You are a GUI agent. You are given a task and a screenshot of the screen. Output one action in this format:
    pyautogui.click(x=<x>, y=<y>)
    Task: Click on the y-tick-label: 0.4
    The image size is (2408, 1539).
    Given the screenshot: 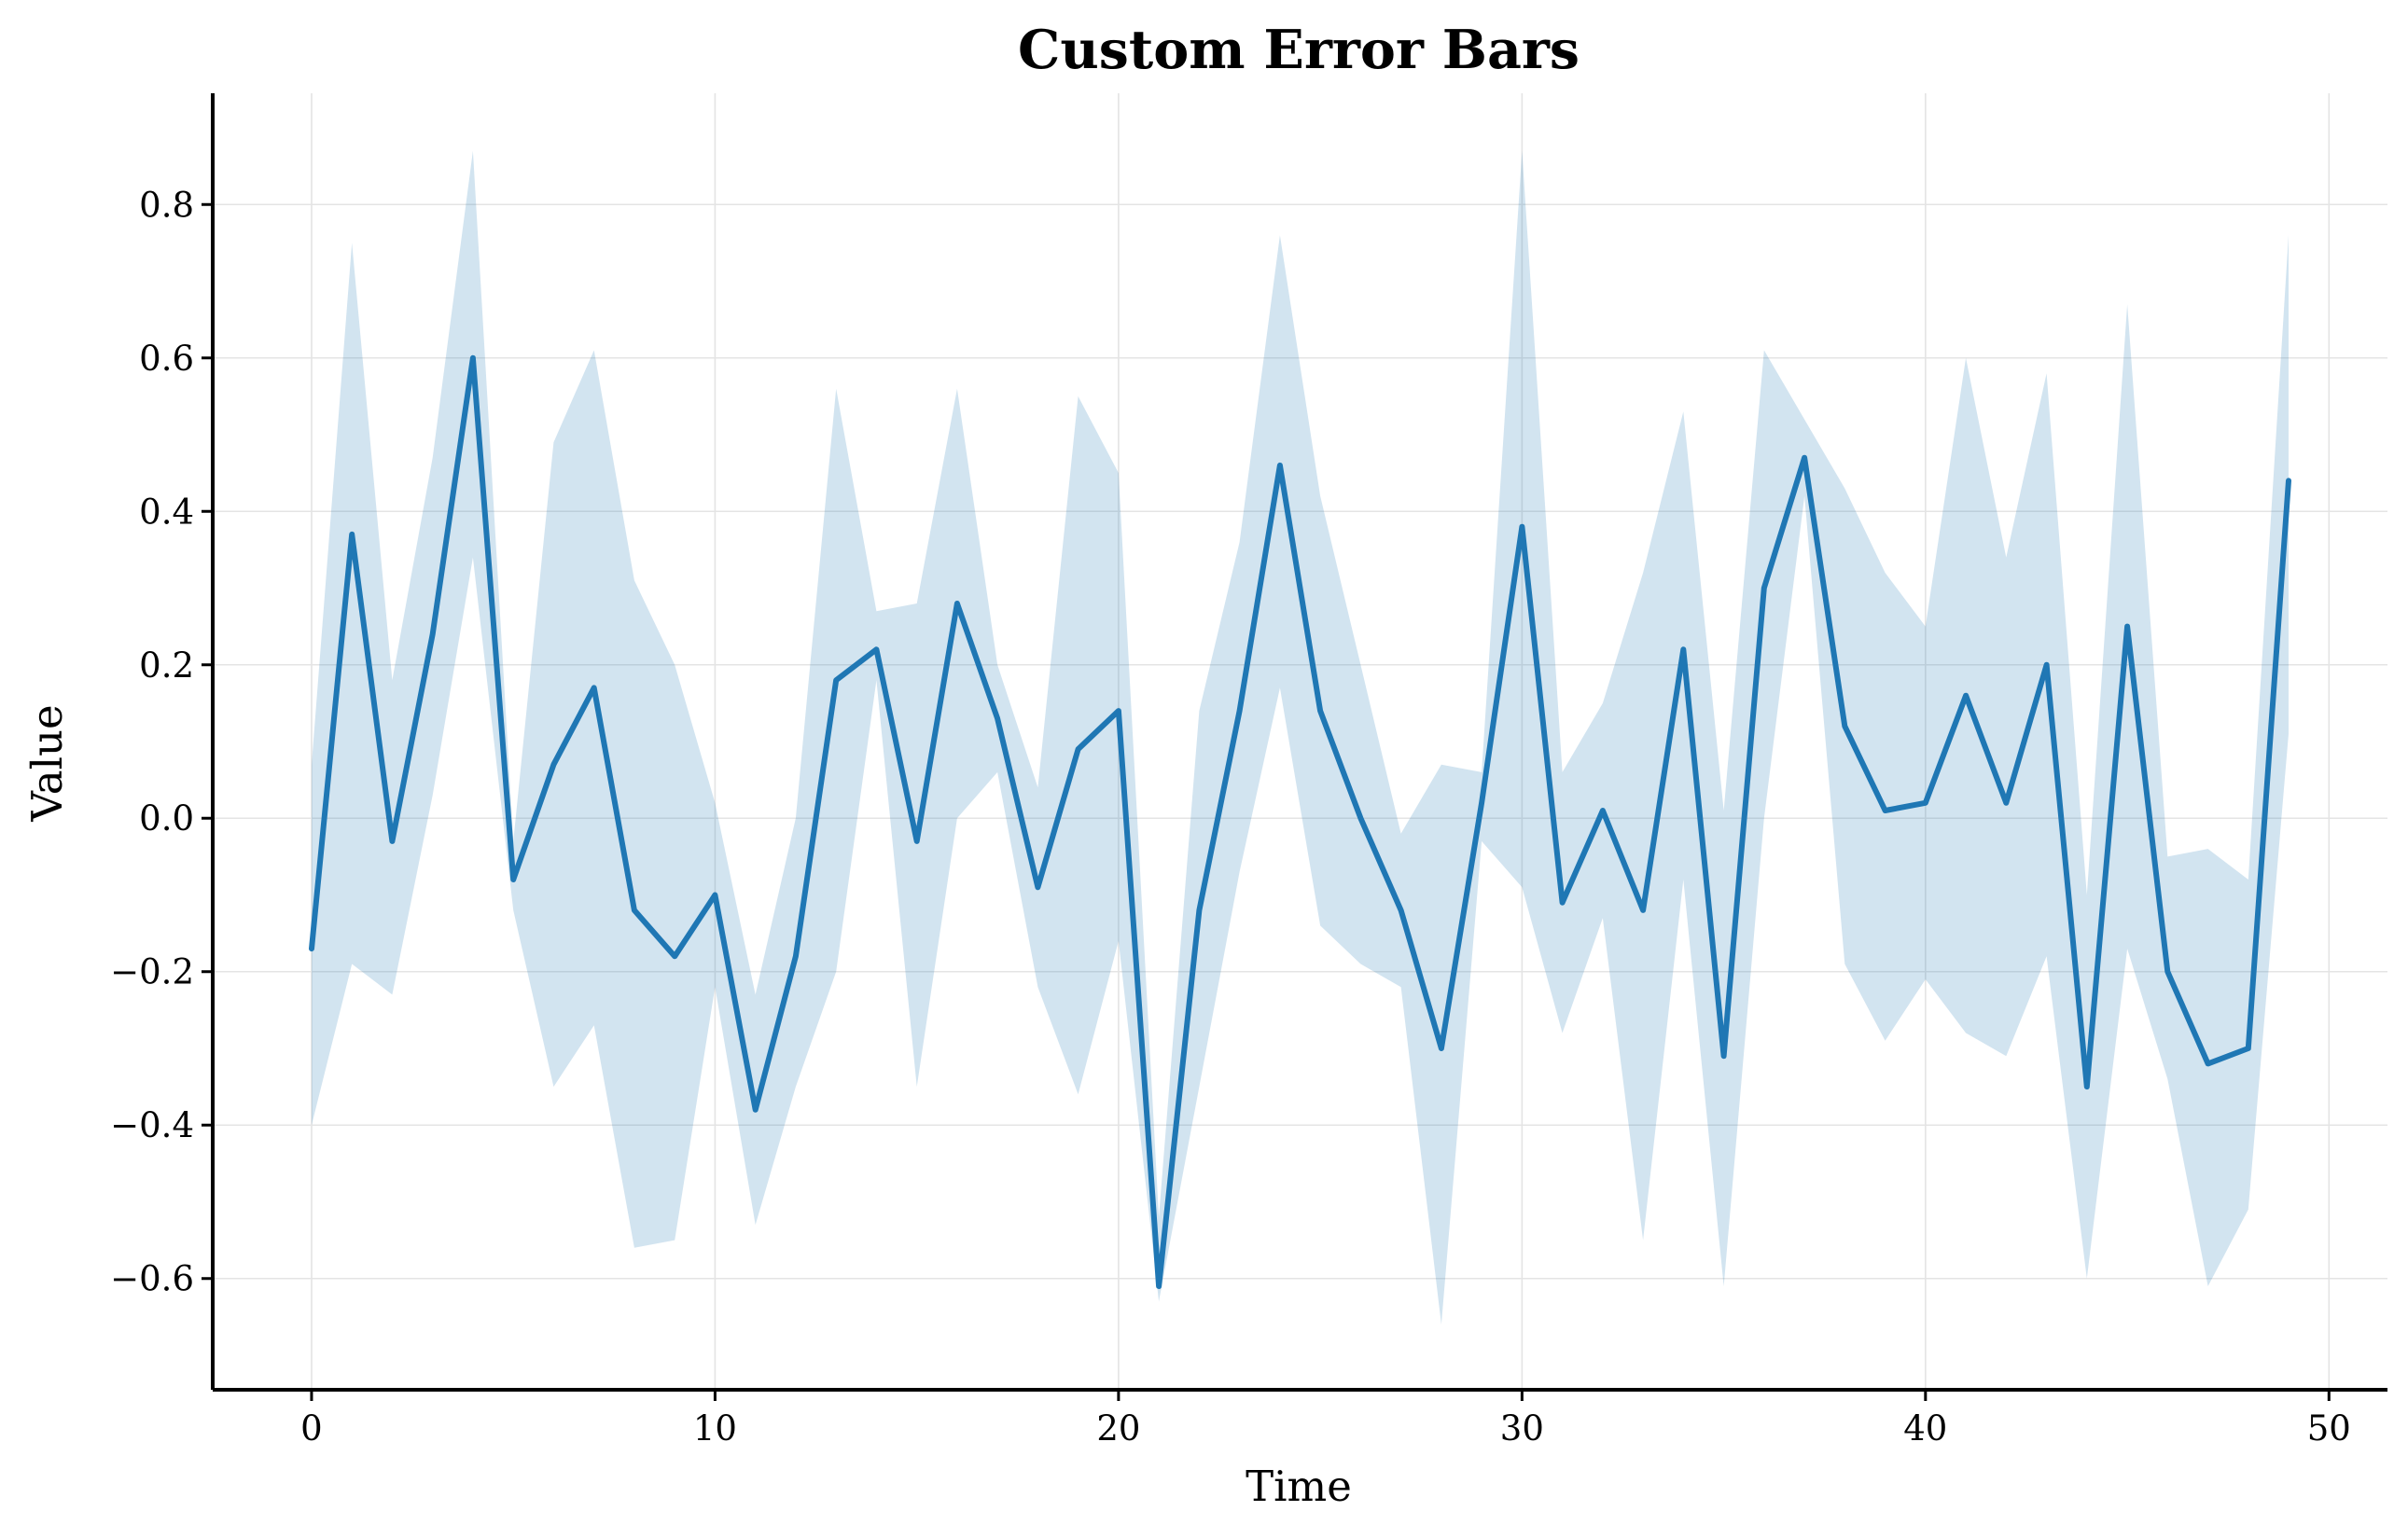 What is the action you would take?
    pyautogui.click(x=167, y=512)
    